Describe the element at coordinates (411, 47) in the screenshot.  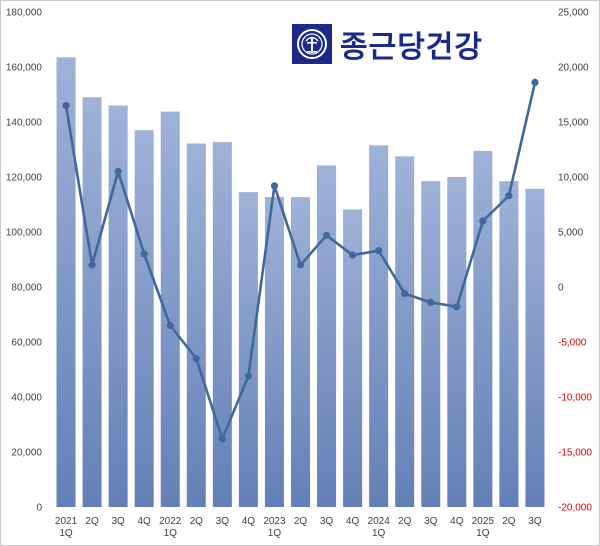
I see `brand-name: 종근당건강` at that location.